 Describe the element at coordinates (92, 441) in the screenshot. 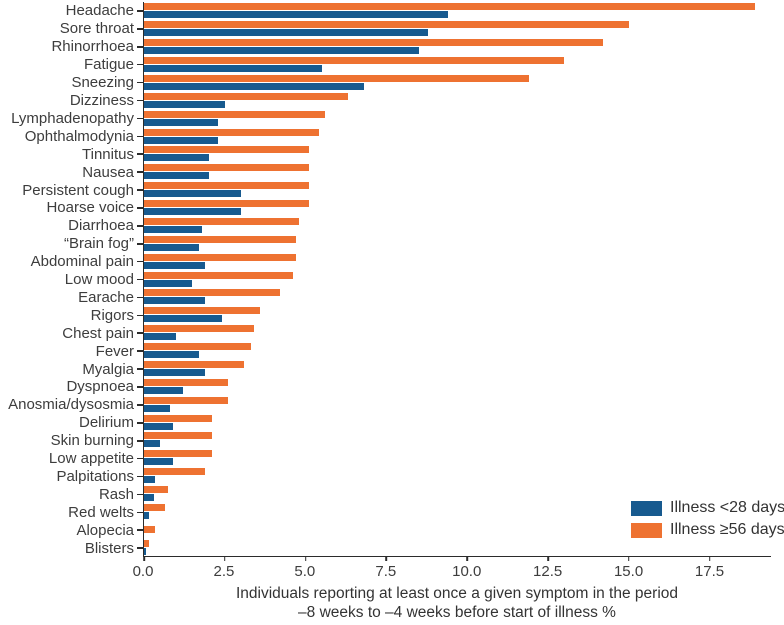

I see `category-label: Skin burning` at that location.